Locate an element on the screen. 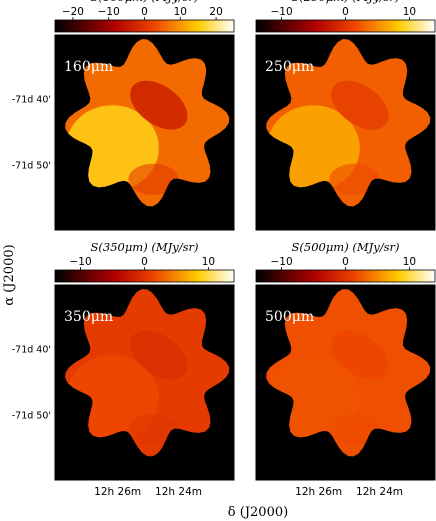  y-axis-title: α (J2000) is located at coordinates (9, 274).